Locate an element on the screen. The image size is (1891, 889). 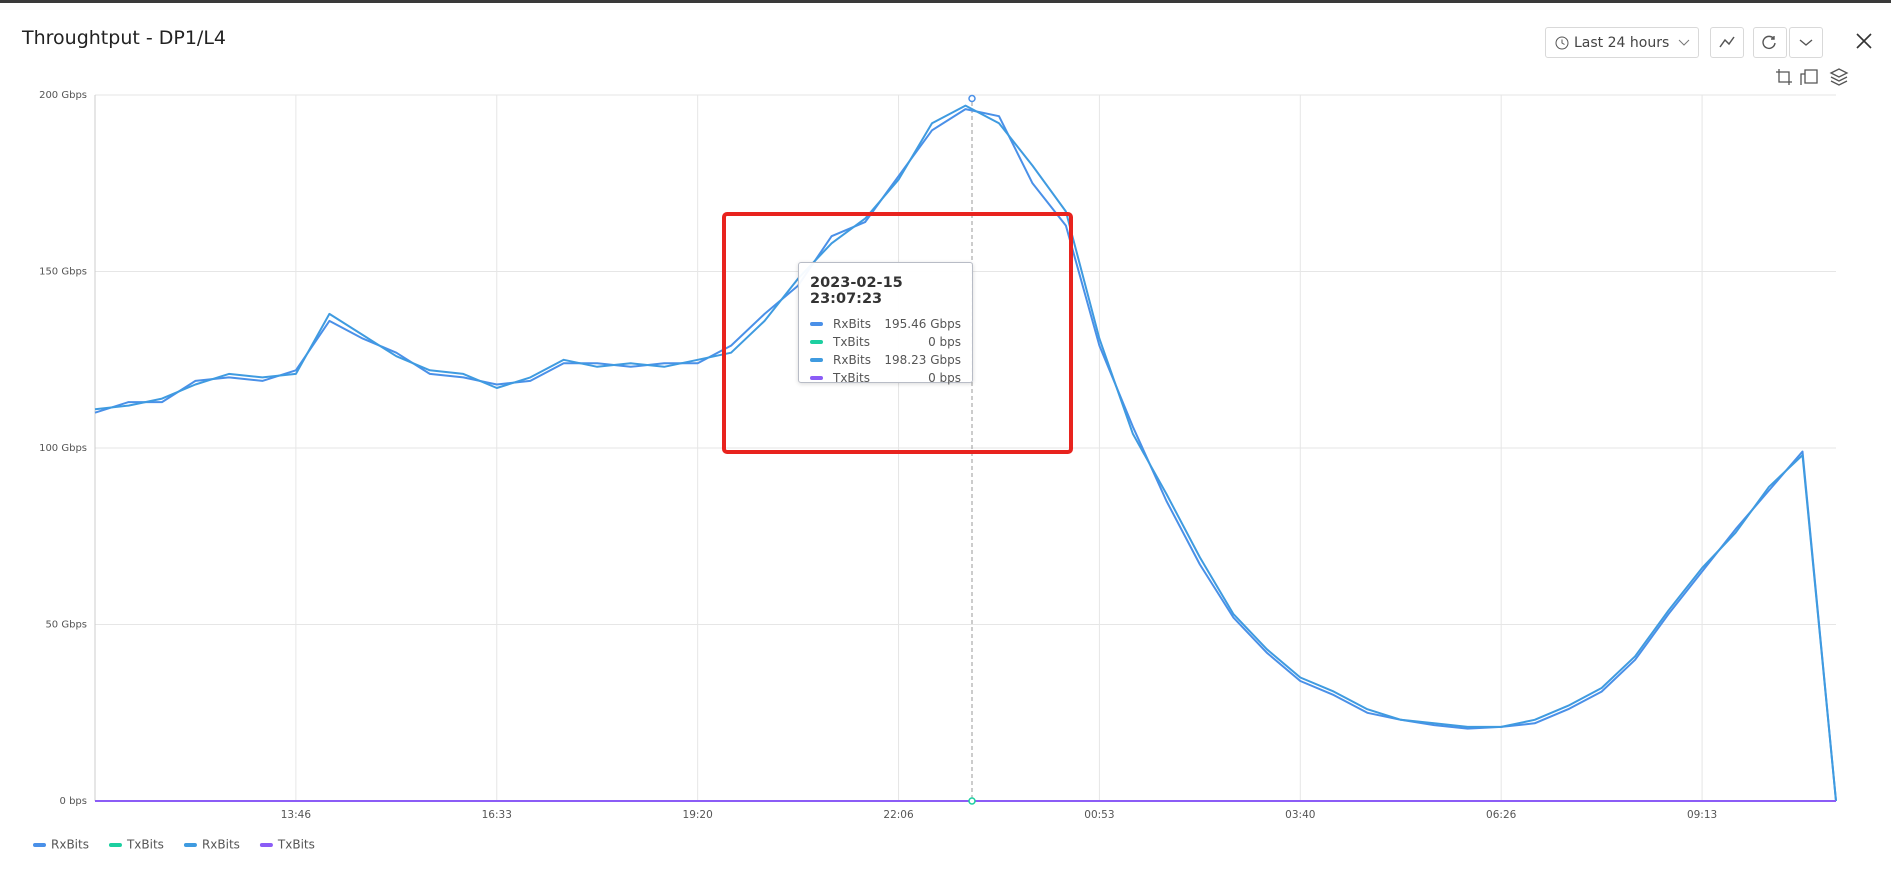
time-range: Last 24 hours is located at coordinates (1622, 42).